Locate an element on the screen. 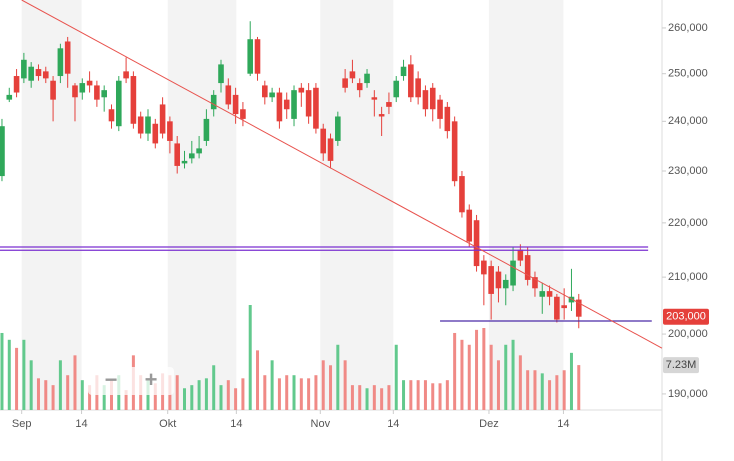 Image resolution: width=734 pixels, height=461 pixels. zoom-button: − is located at coordinates (111, 379).